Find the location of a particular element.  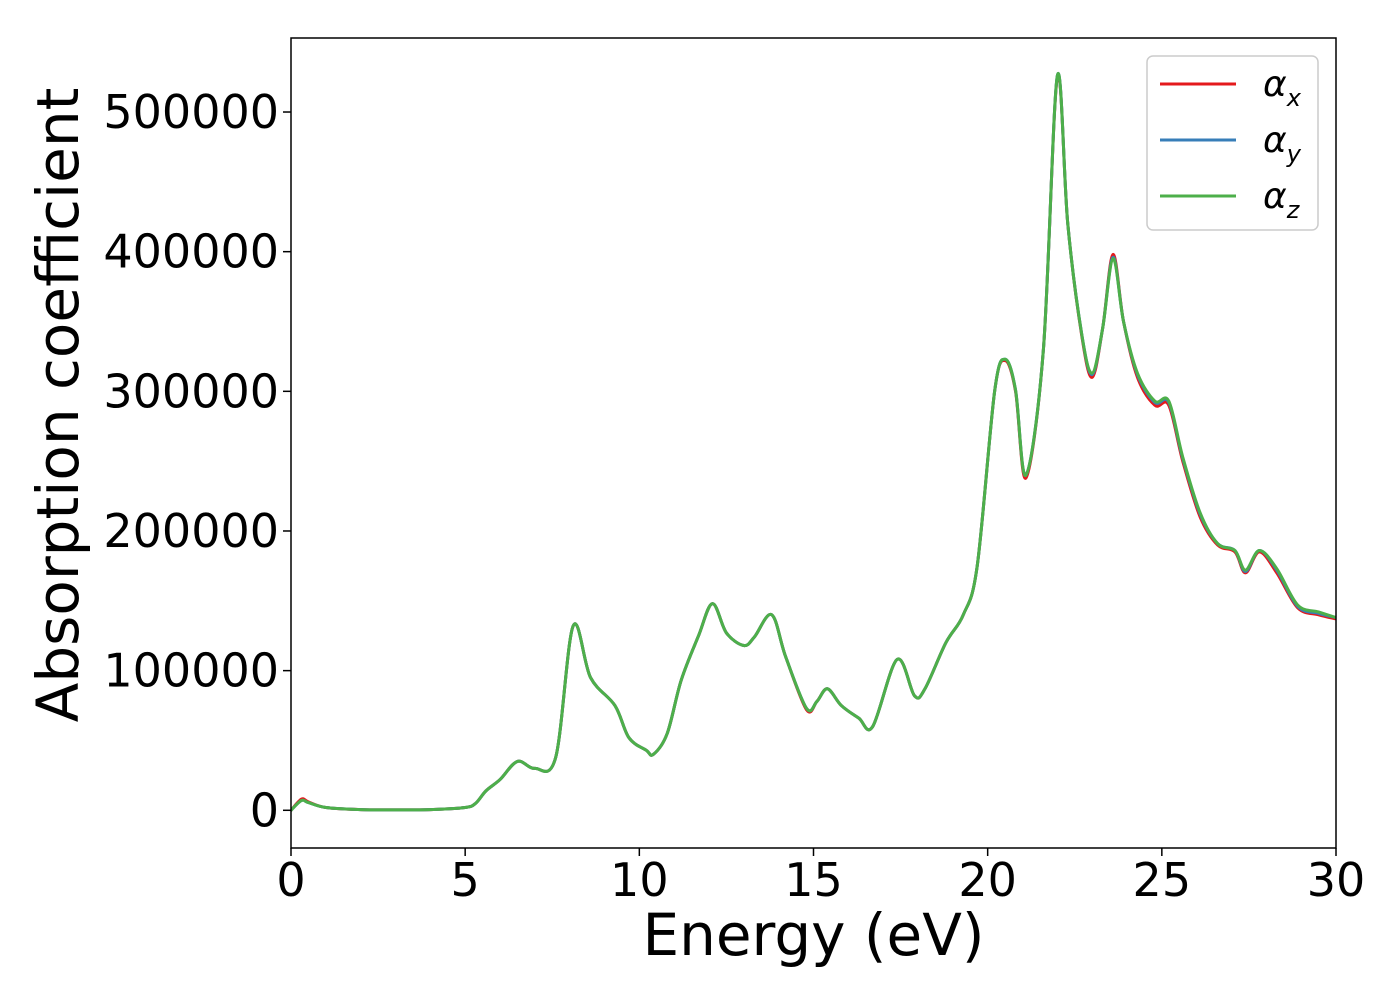

x-tick-label: 0 is located at coordinates (290, 880).